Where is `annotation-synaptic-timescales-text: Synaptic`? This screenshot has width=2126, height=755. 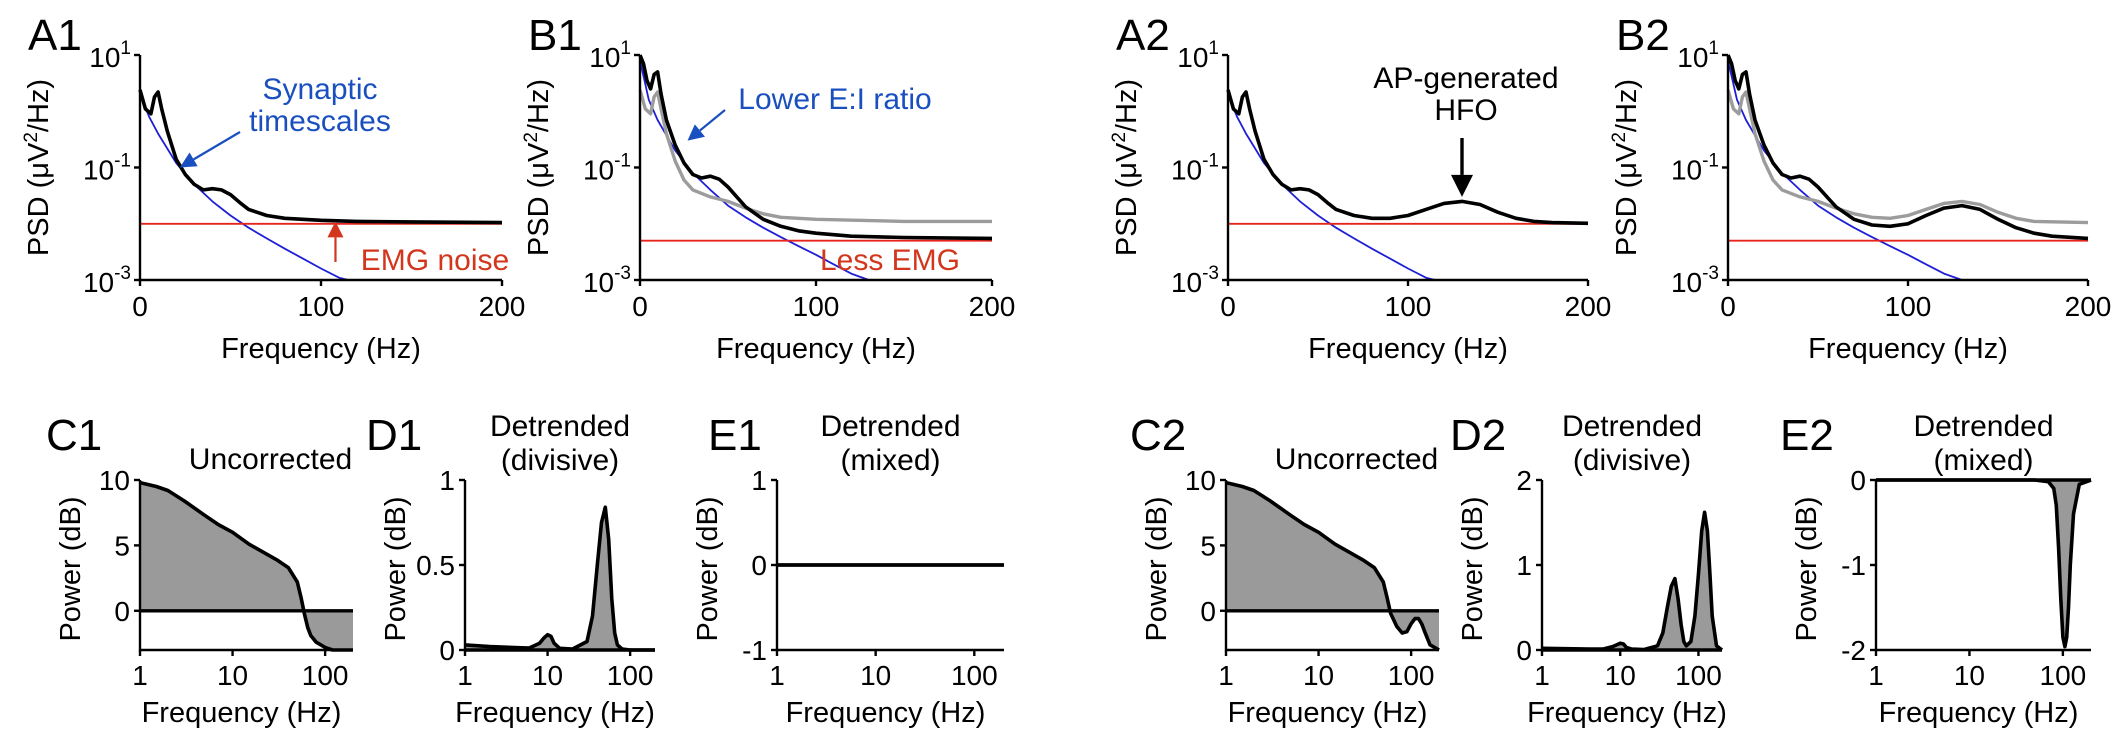 annotation-synaptic-timescales-text: Synaptic is located at coordinates (319, 89).